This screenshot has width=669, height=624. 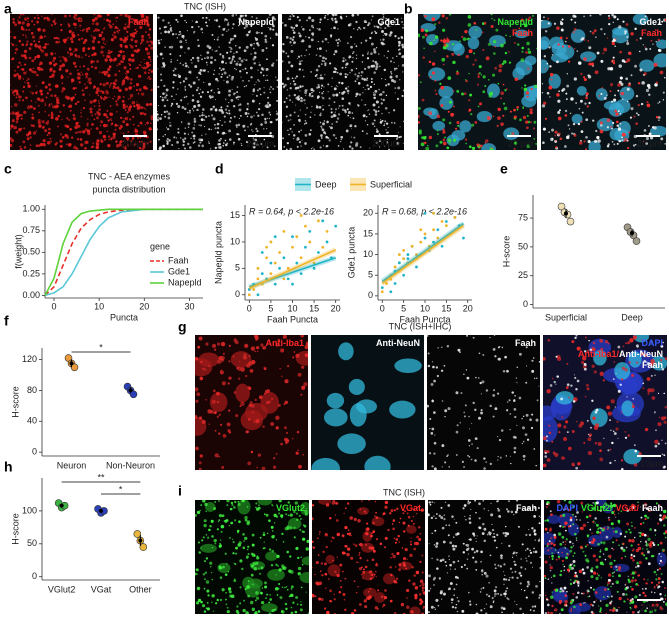 I want to click on y-tick-label: 0.00, so click(x=31, y=295).